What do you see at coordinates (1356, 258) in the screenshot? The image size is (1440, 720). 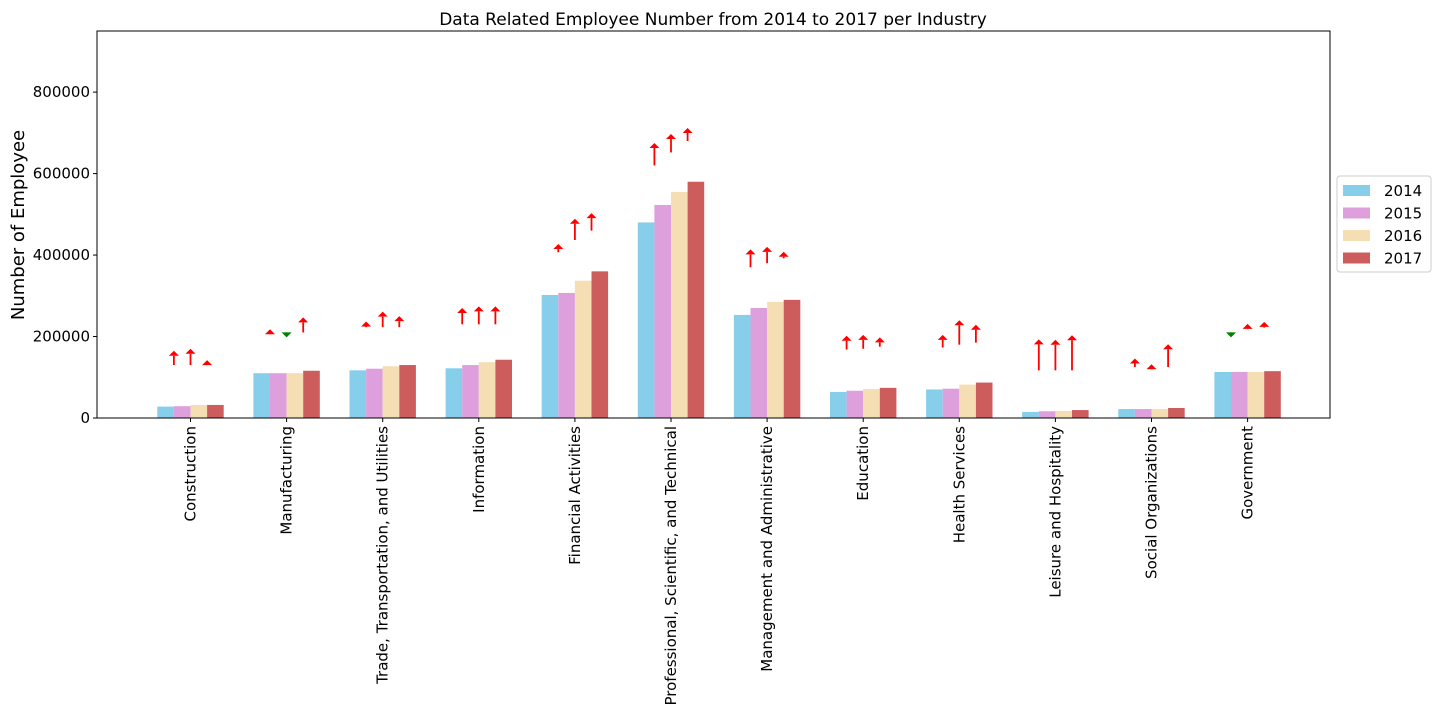 I see `legend-swatch-2017` at bounding box center [1356, 258].